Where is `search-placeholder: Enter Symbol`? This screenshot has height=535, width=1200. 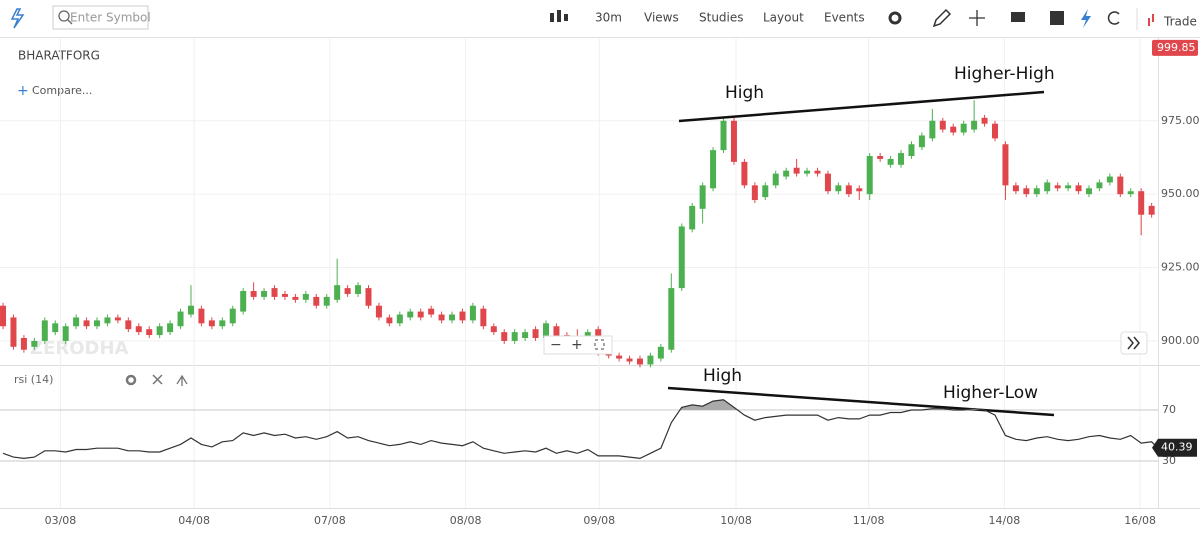 search-placeholder: Enter Symbol is located at coordinates (110, 18).